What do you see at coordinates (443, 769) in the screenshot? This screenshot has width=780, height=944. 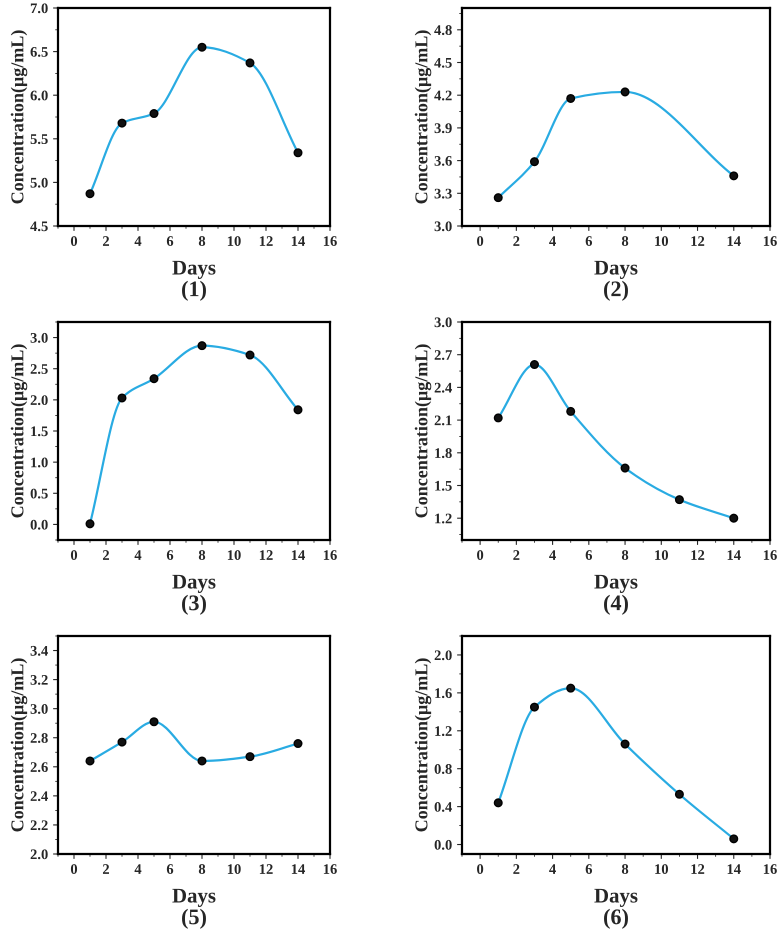 I see `y-tick-label: 0.8` at bounding box center [443, 769].